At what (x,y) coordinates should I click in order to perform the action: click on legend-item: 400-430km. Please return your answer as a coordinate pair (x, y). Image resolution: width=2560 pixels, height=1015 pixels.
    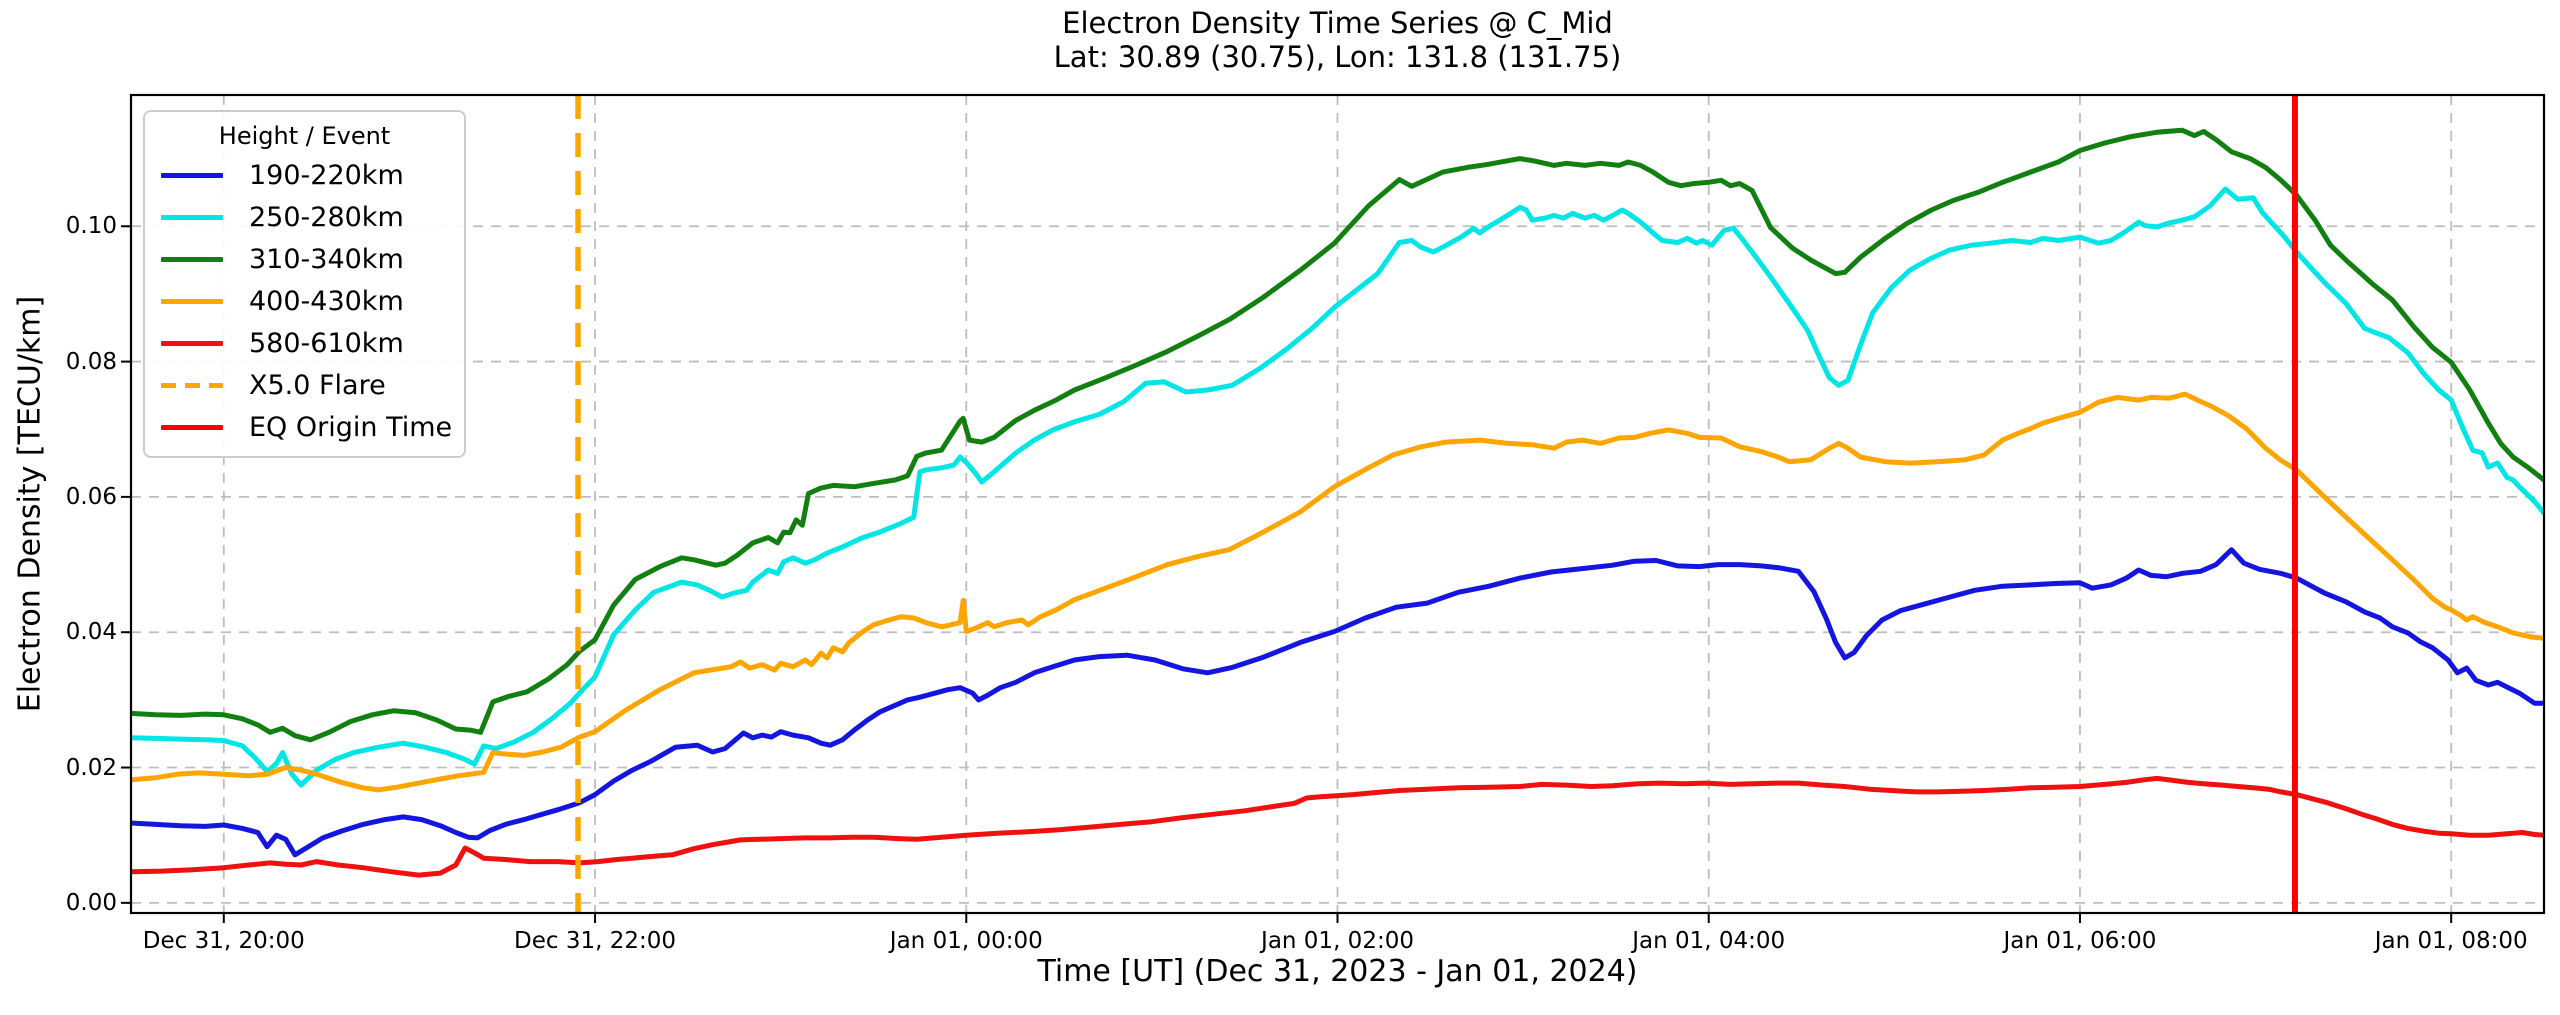
    Looking at the image, I should click on (304, 301).